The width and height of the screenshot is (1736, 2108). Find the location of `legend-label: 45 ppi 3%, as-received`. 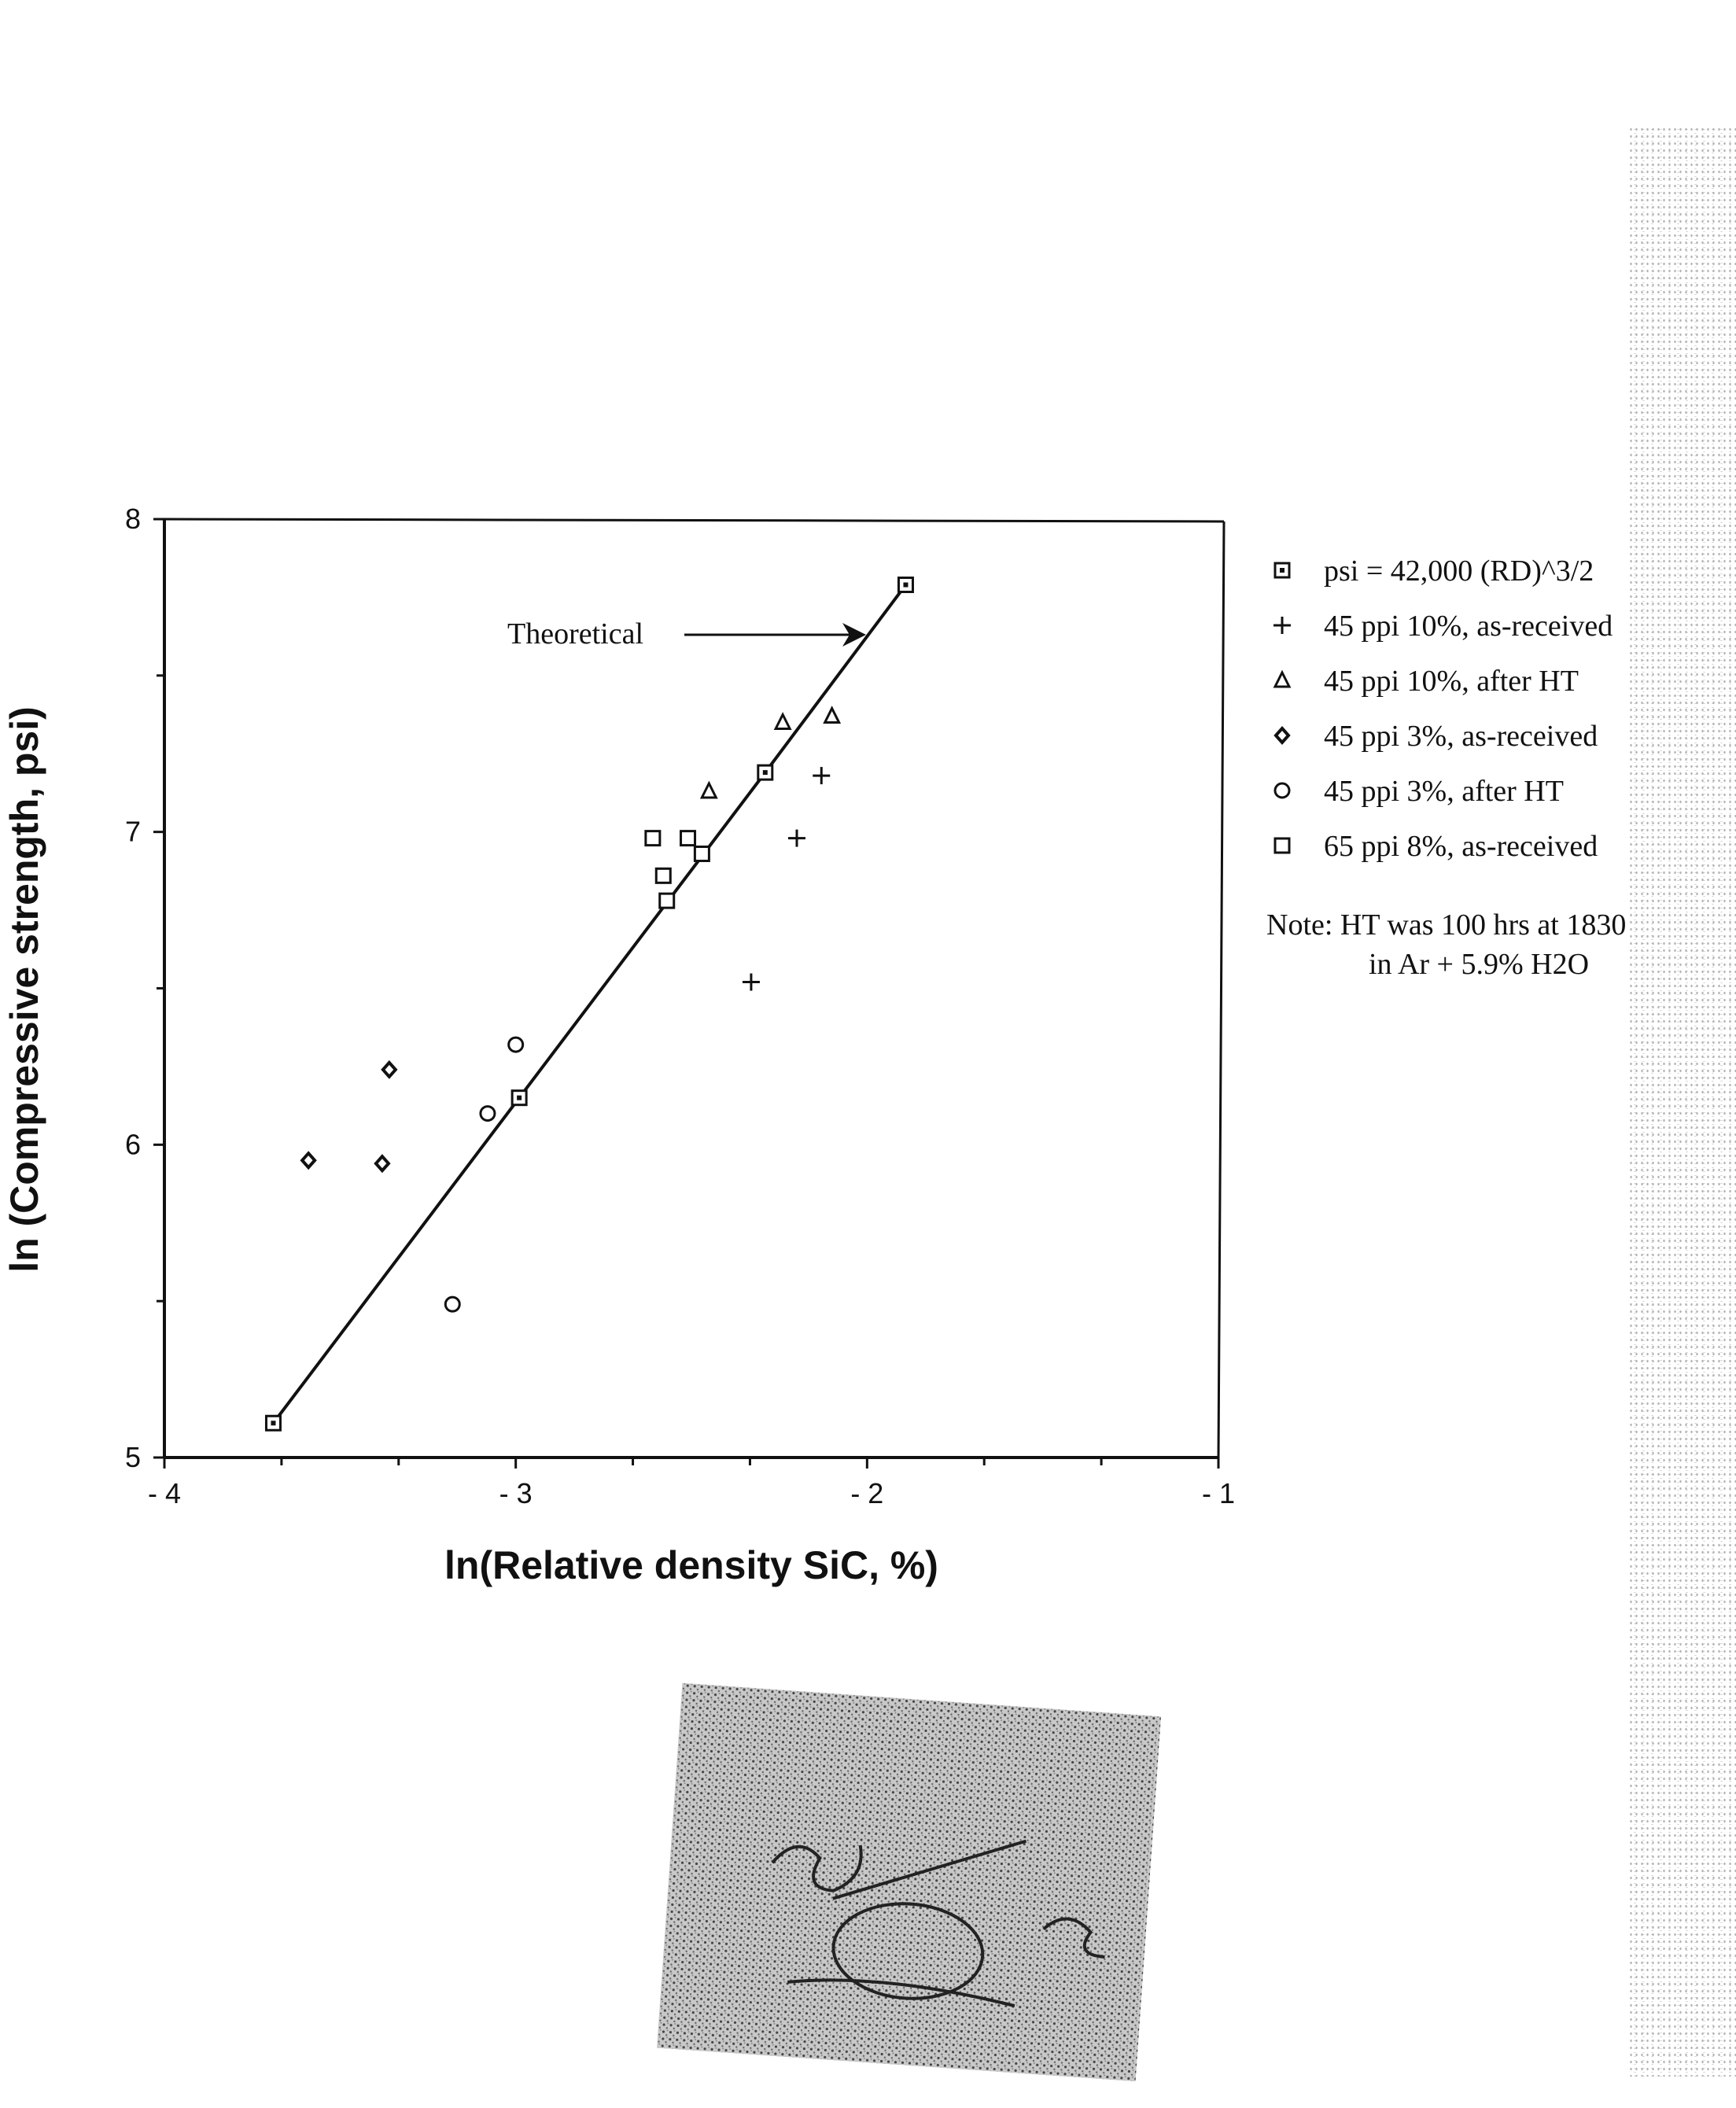

legend-label: 45 ppi 3%, as-received is located at coordinates (1461, 736).